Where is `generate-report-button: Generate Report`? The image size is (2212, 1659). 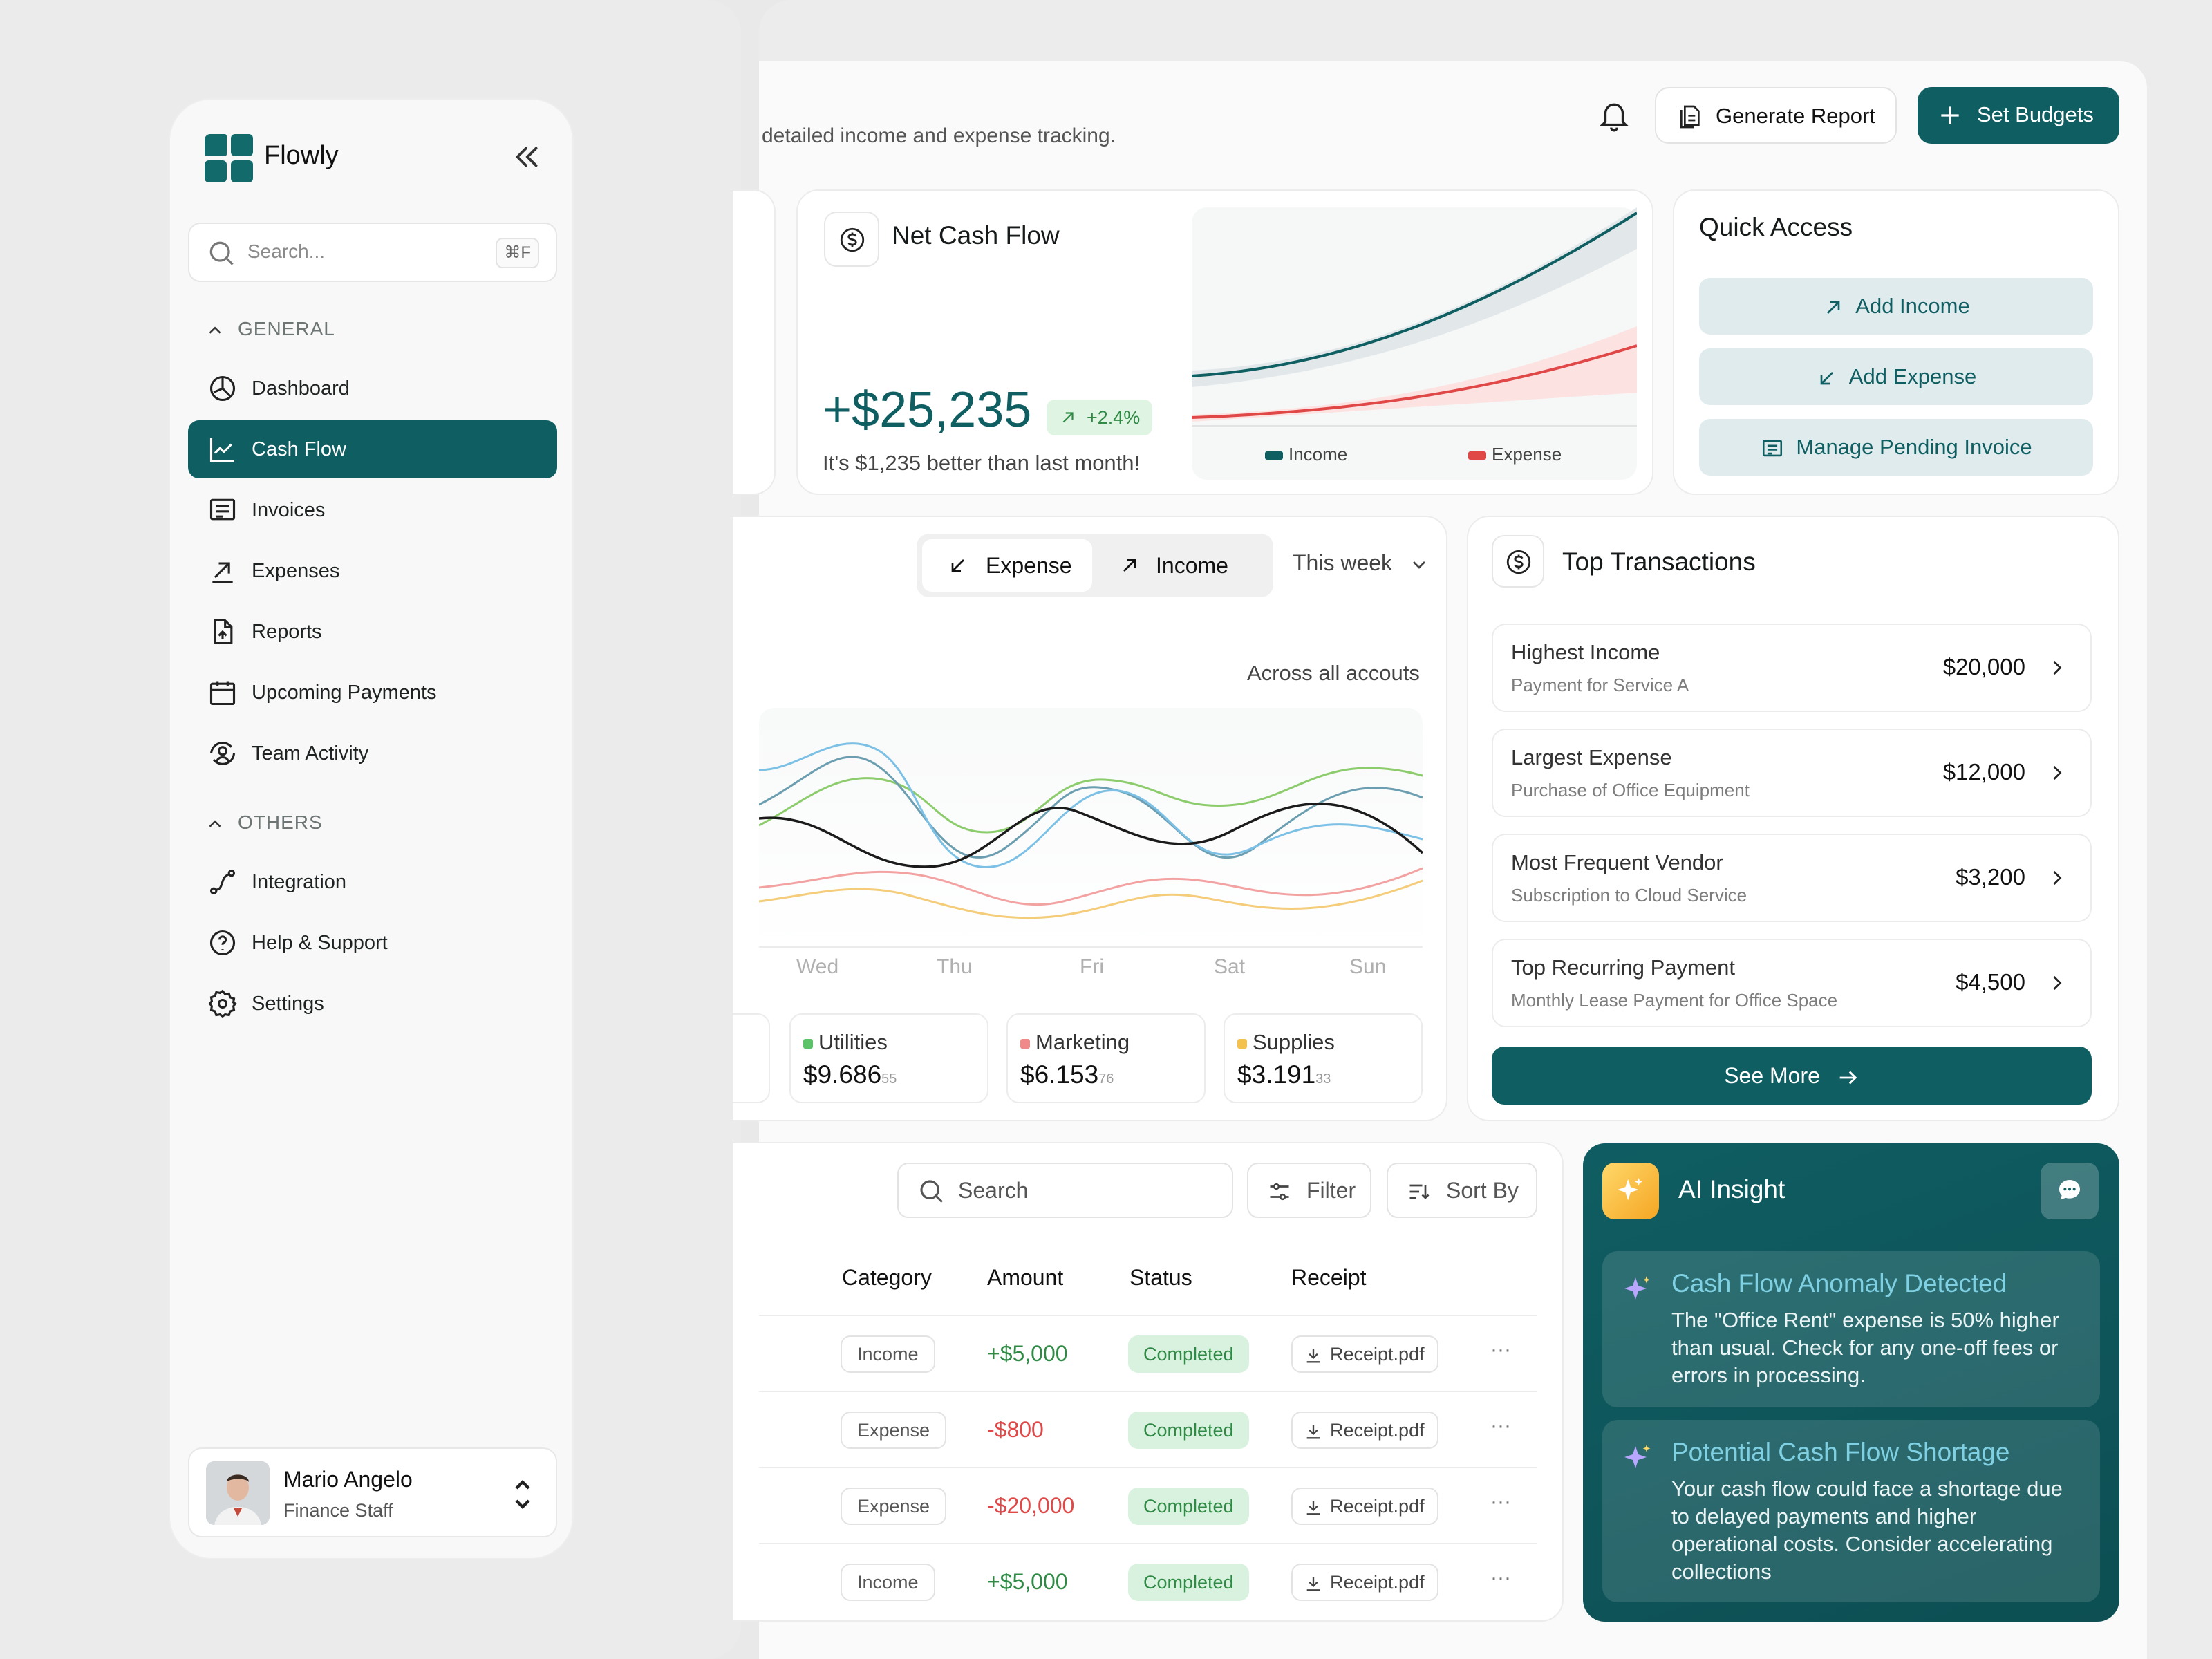
generate-report-button: Generate Report is located at coordinates (1776, 116).